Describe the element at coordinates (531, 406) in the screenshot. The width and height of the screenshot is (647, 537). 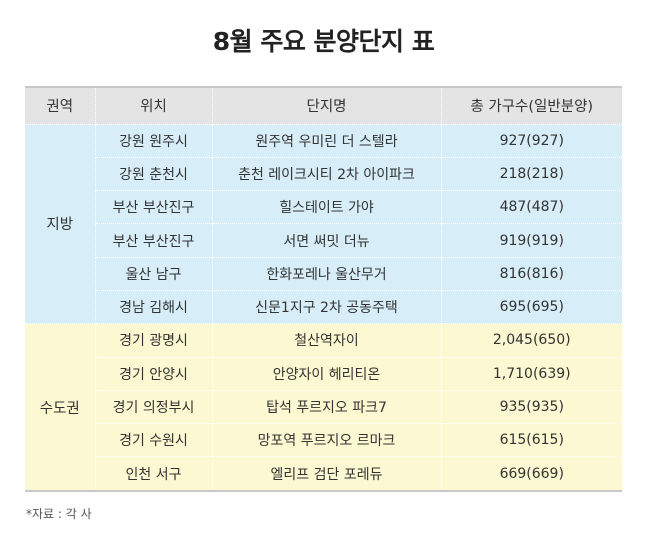
I see `households-cell: 935(935)` at that location.